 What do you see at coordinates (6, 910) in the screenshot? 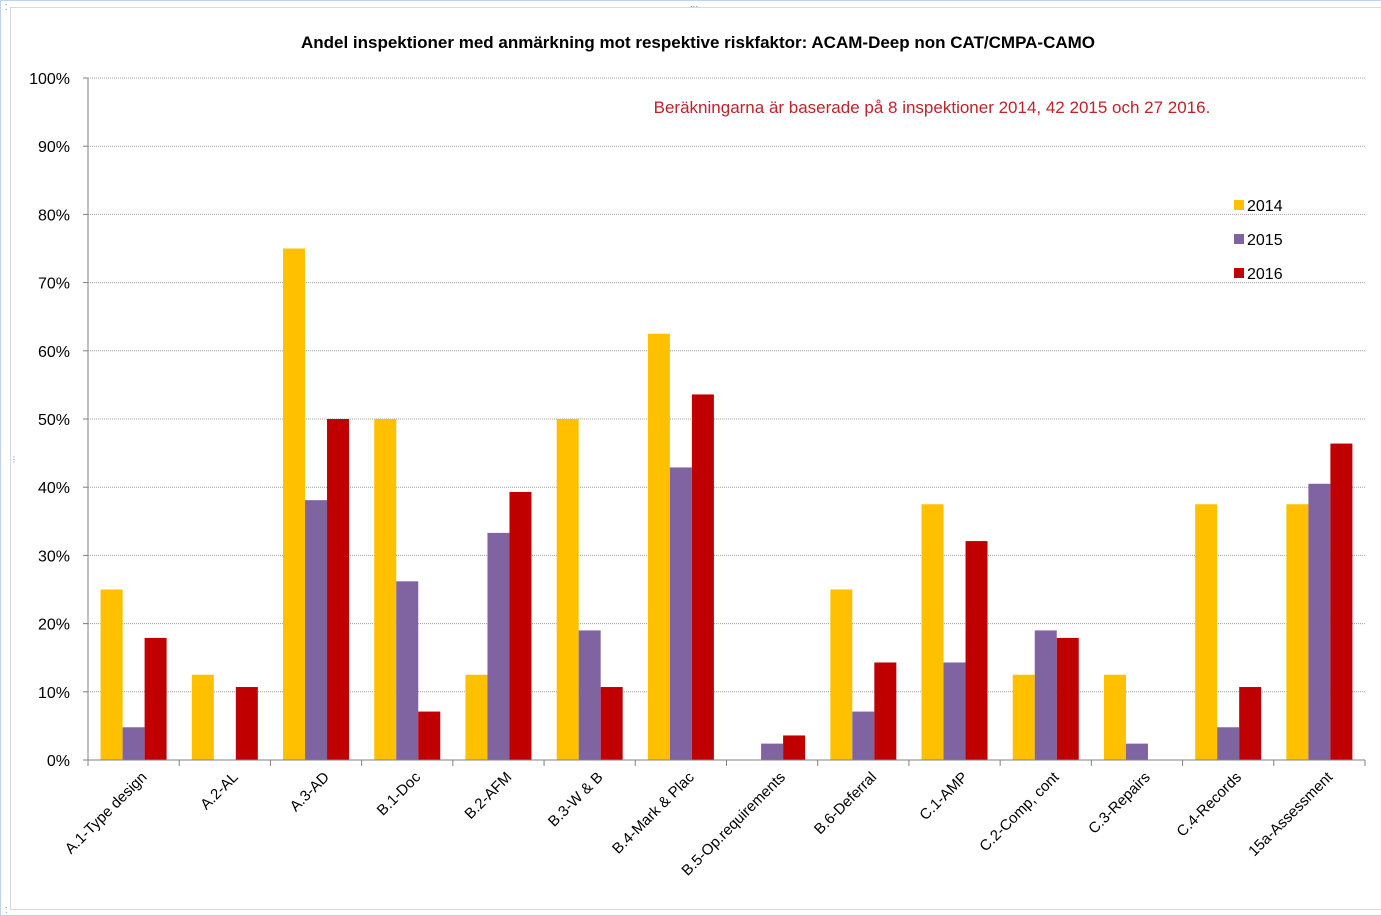
I see `resize-handle-bottom-left: ⁚` at bounding box center [6, 910].